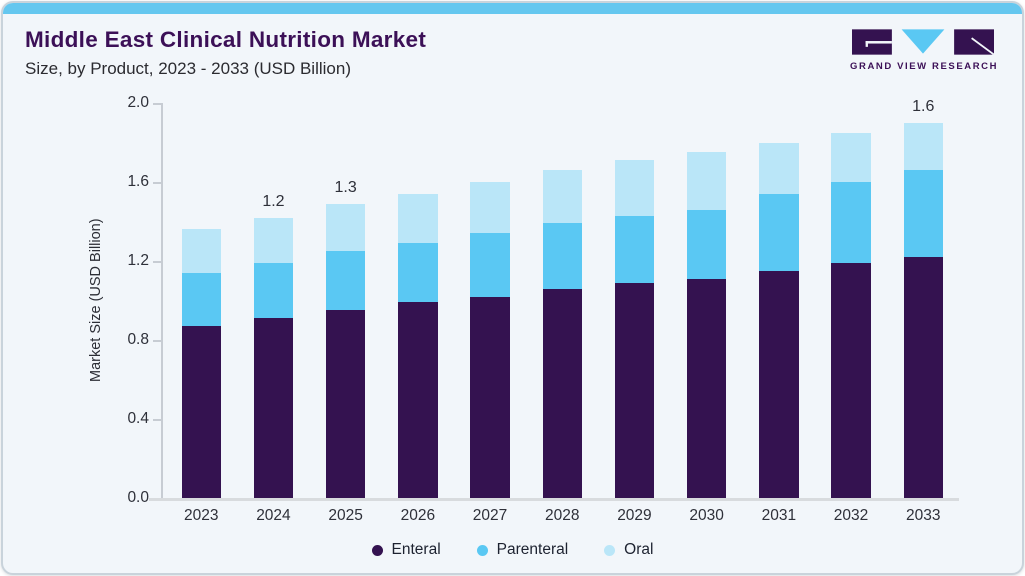 The height and width of the screenshot is (576, 1025). I want to click on bar-2028: 2028, so click(562, 347).